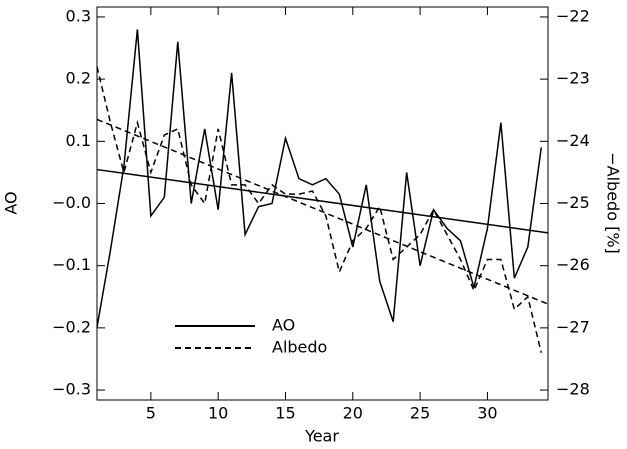 The height and width of the screenshot is (449, 627). I want to click on y-axis-label: AO, so click(11, 202).